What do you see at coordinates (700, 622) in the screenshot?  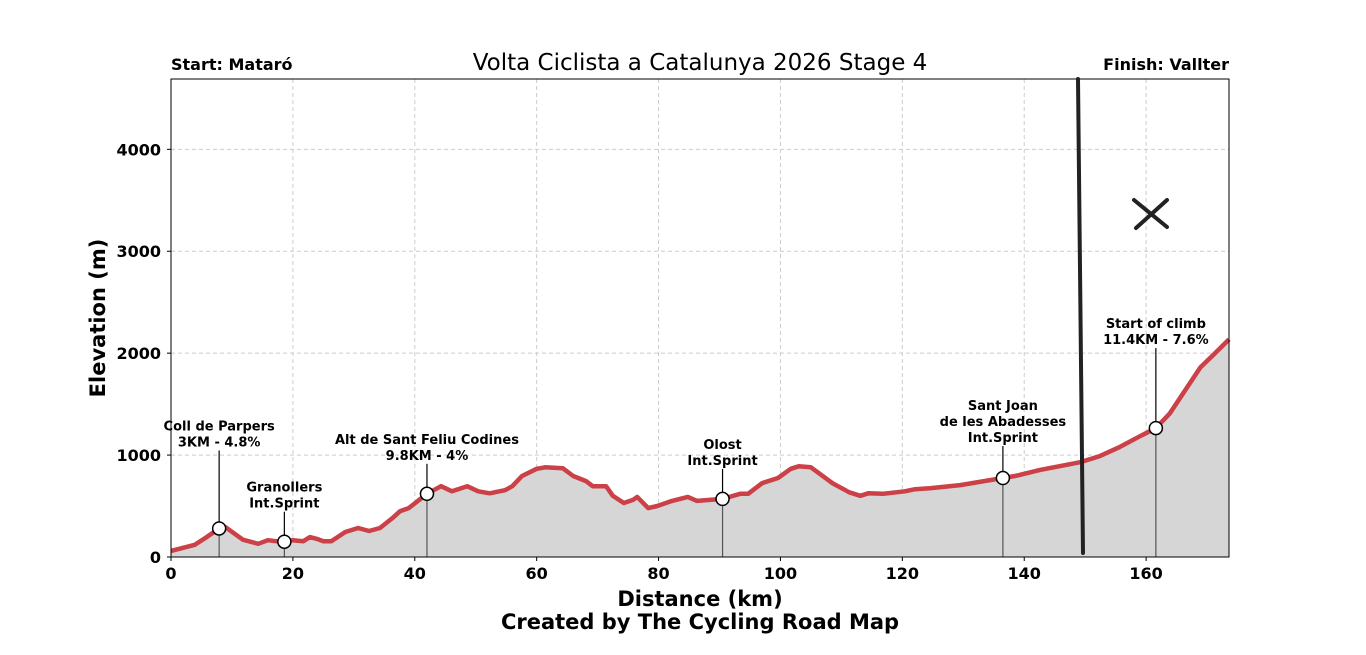 I see `footer-credit: Created by The Cycling Road Map` at bounding box center [700, 622].